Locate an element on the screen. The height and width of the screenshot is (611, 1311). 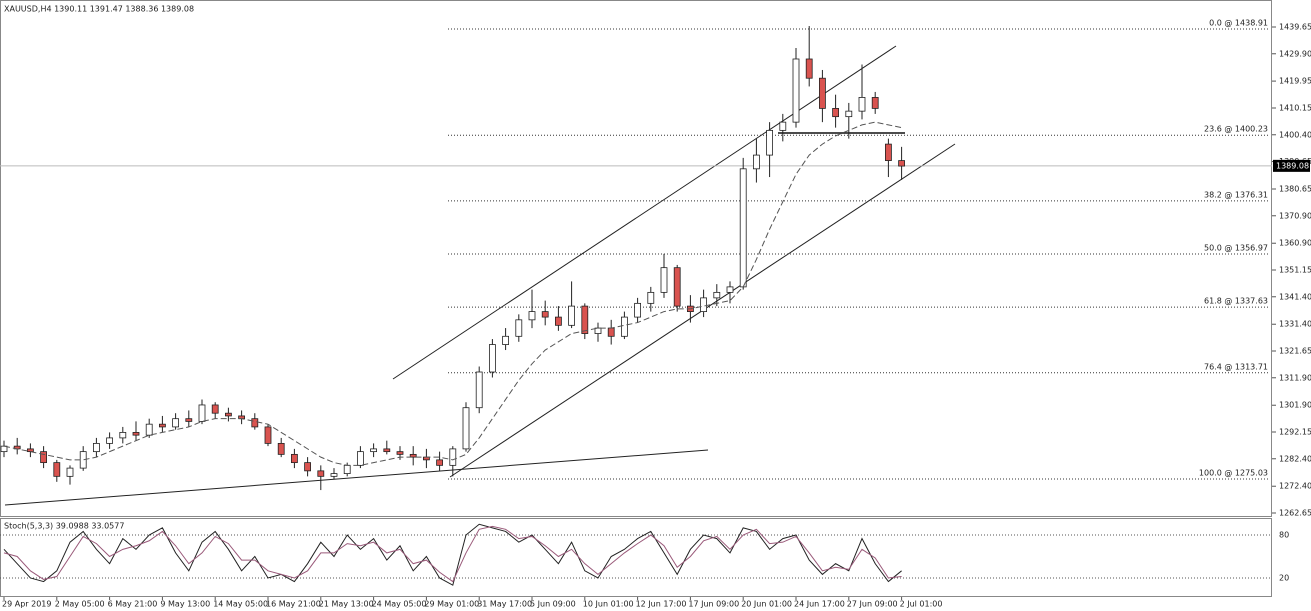
y-tick-label: 1301.90 is located at coordinates (1295, 405).